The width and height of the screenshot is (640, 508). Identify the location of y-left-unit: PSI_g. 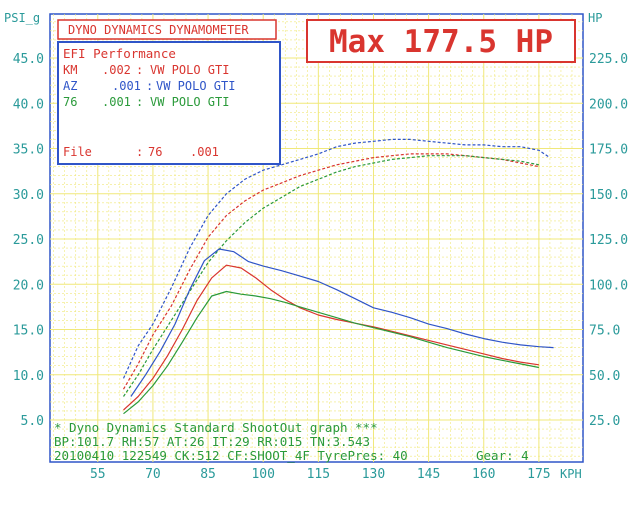
(22, 18).